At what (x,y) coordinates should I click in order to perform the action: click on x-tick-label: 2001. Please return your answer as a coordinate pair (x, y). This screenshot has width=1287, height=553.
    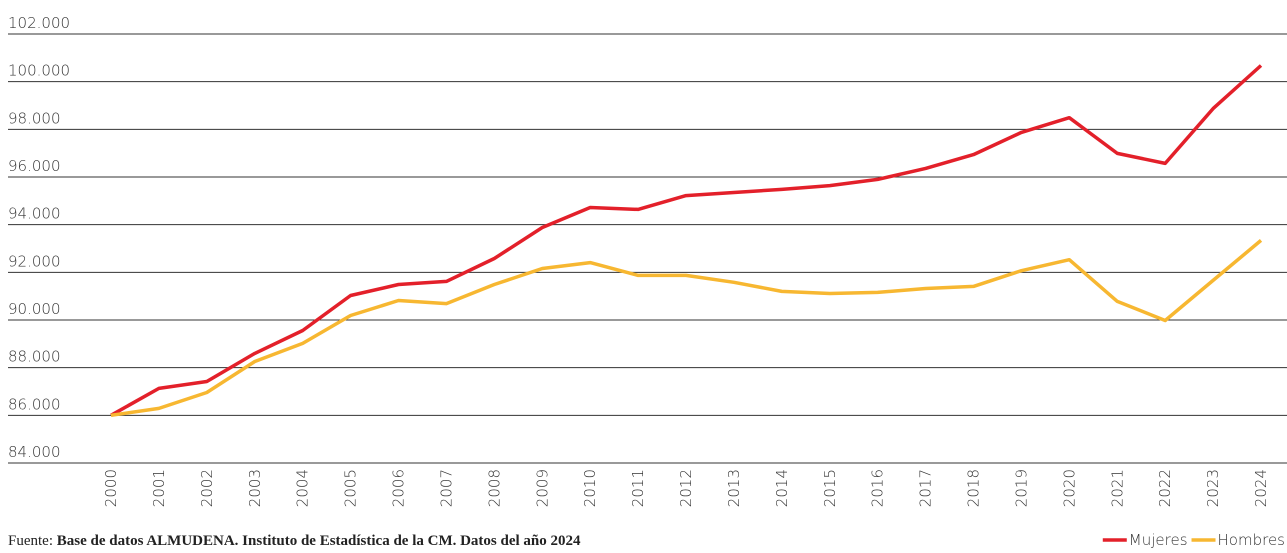
    Looking at the image, I should click on (159, 488).